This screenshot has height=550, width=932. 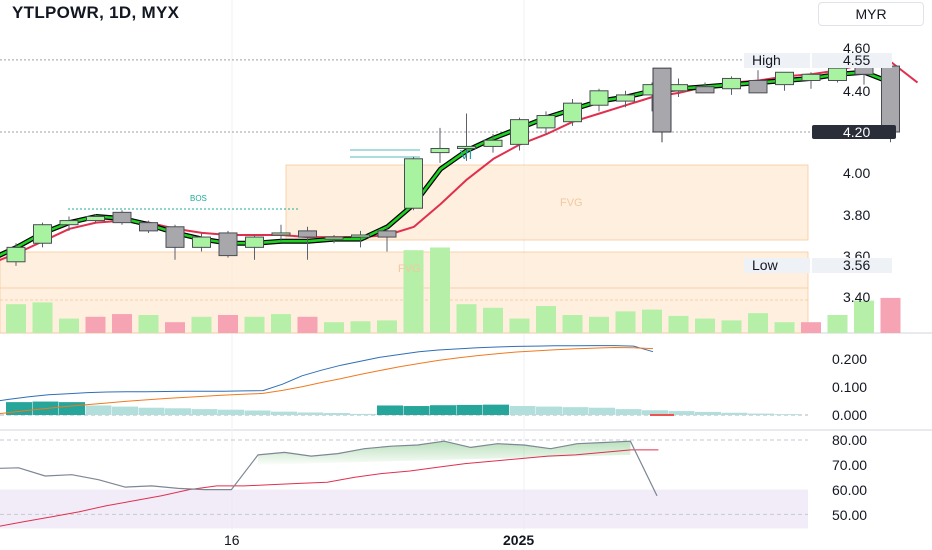 I want to click on rsi-band, so click(x=404, y=509).